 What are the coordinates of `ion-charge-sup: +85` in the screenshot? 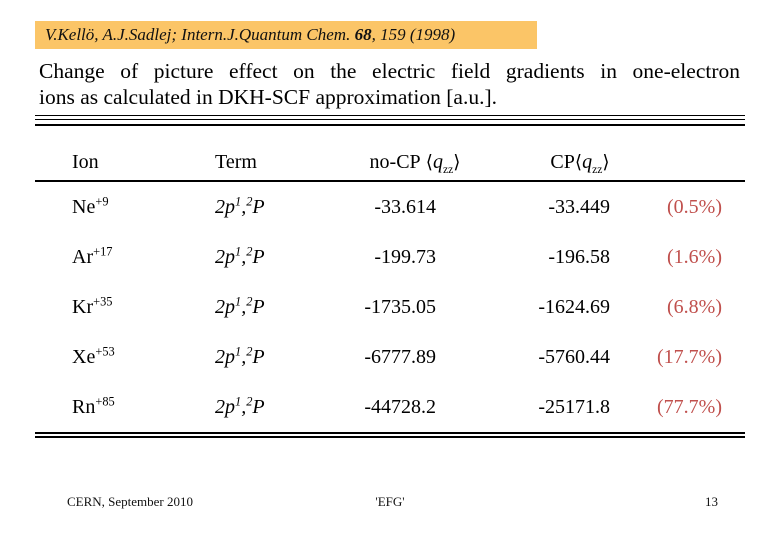 It's located at (105, 400).